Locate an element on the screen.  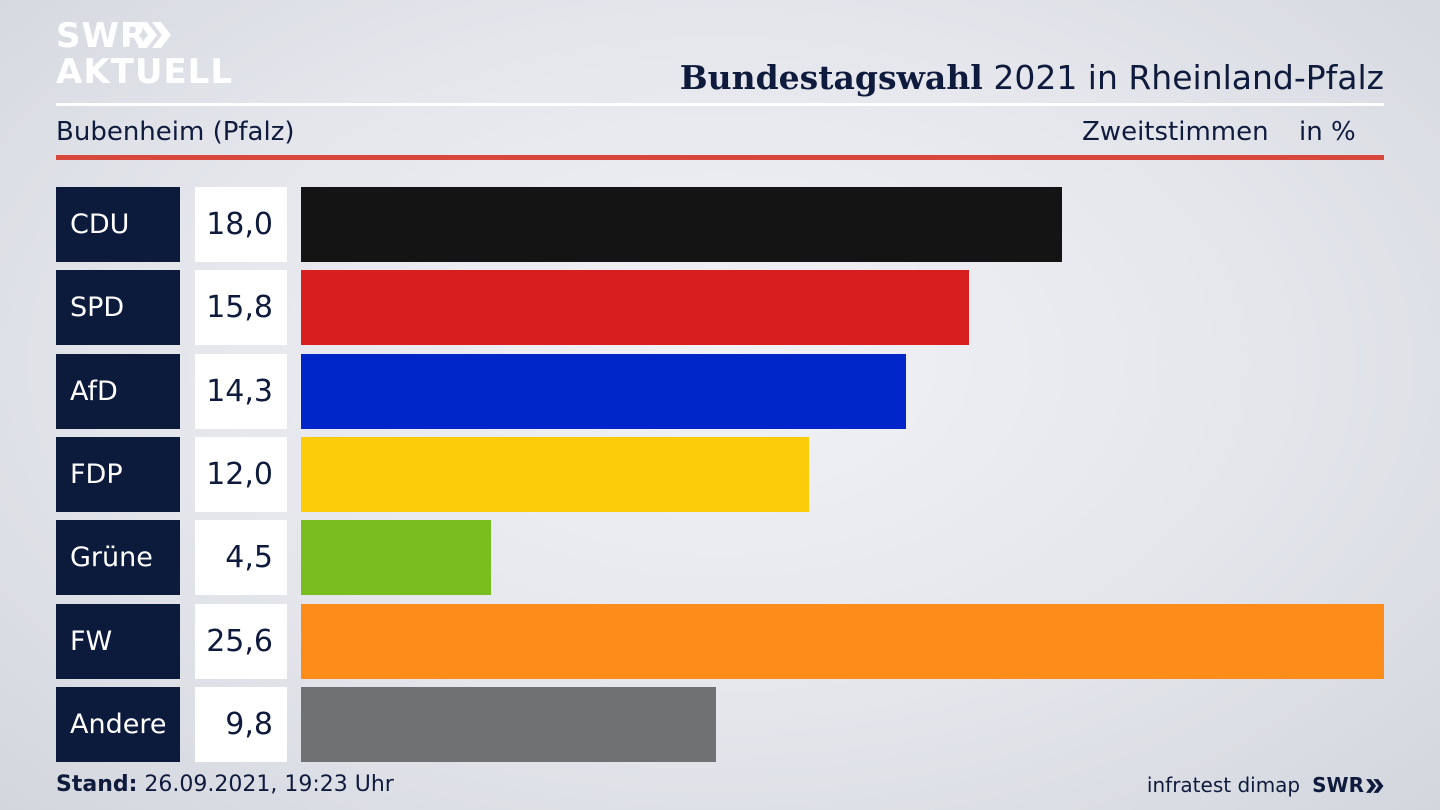
party-label-box: AfD is located at coordinates (118, 391).